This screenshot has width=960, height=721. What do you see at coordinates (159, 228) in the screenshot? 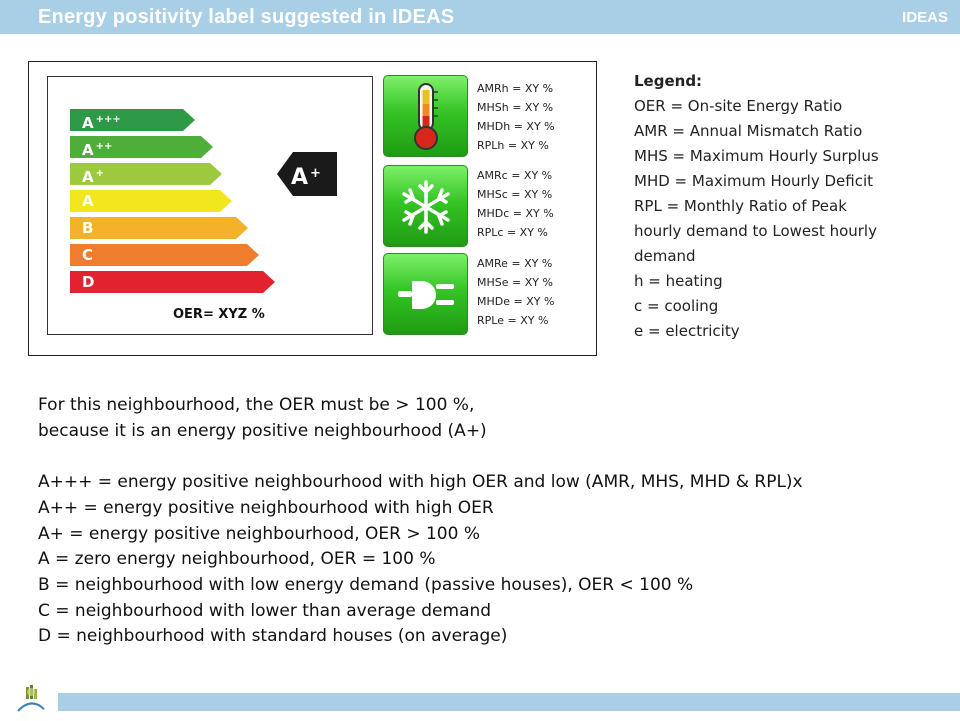
I see `class-arrow-b: B` at bounding box center [159, 228].